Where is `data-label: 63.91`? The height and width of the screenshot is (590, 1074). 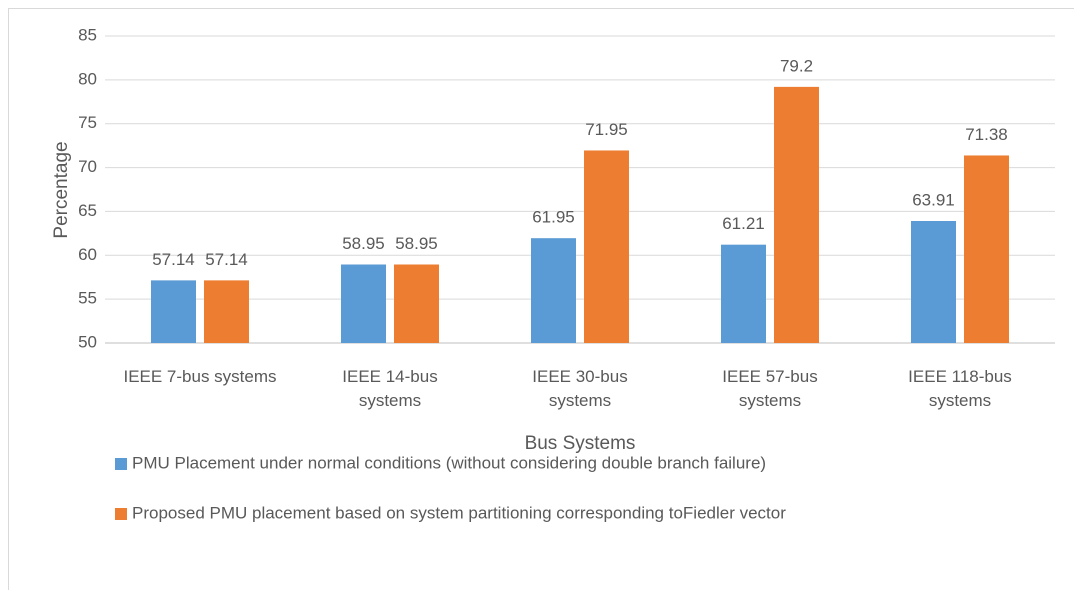
data-label: 63.91 is located at coordinates (933, 199).